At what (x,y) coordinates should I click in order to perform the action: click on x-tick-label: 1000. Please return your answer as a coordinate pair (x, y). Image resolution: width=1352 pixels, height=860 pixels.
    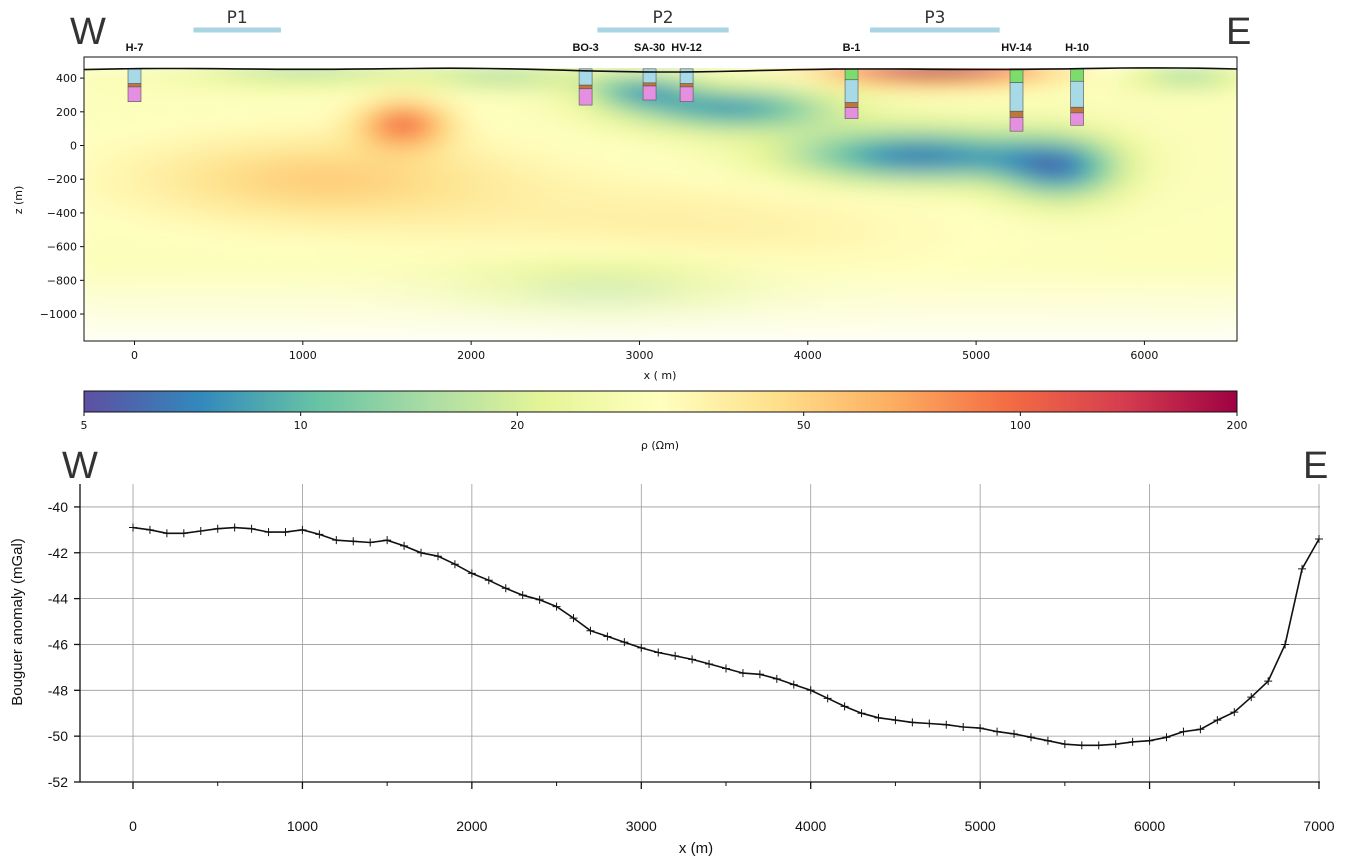
    Looking at the image, I should click on (302, 826).